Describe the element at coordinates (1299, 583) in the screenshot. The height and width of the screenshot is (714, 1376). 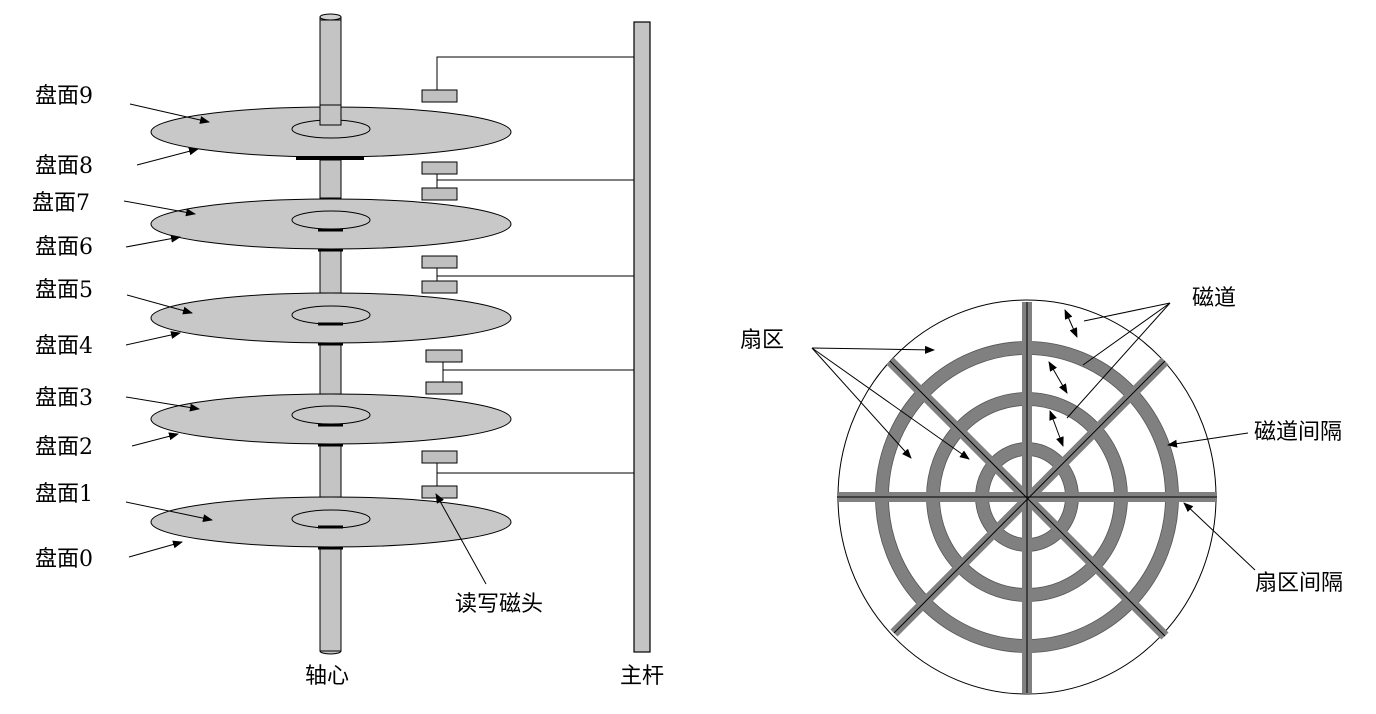
I see `sector-gap-label: 扇区间隔` at that location.